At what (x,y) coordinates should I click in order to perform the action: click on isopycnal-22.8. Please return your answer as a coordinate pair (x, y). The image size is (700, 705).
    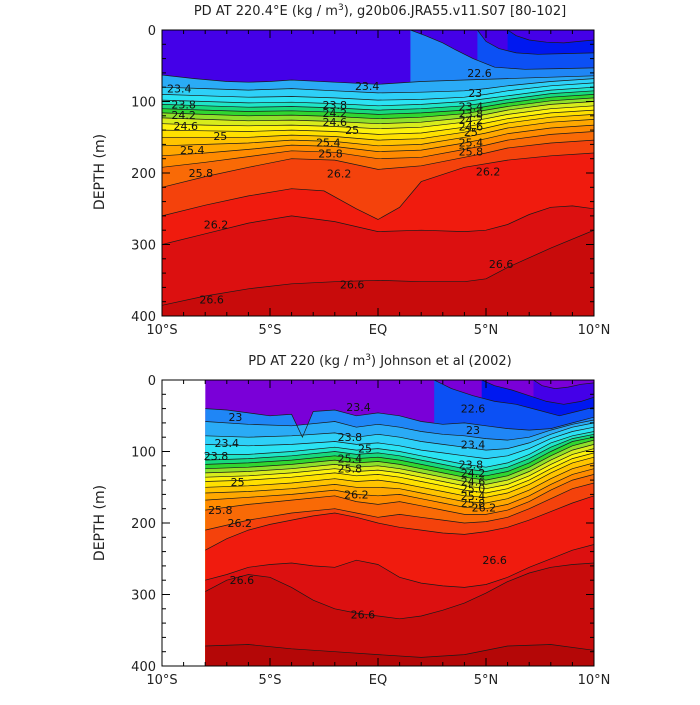
    Looking at the image, I should click on (535, 42).